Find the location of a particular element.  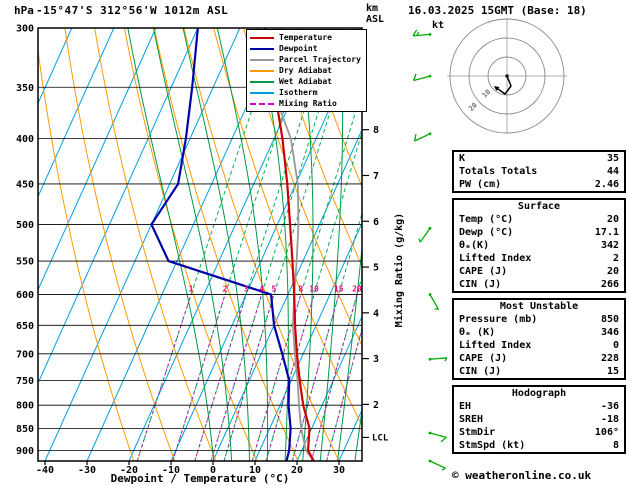

stat-label: CIN (J) is located at coordinates (480, 371).